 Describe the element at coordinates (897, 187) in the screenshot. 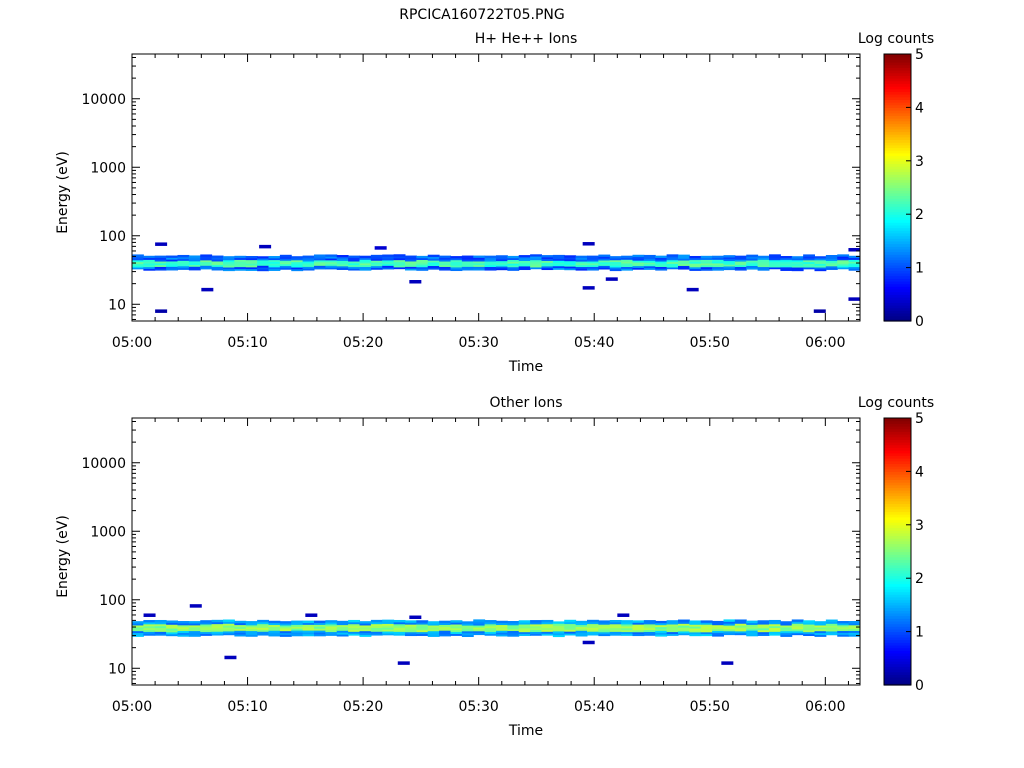

I see `colorbar-frame` at that location.